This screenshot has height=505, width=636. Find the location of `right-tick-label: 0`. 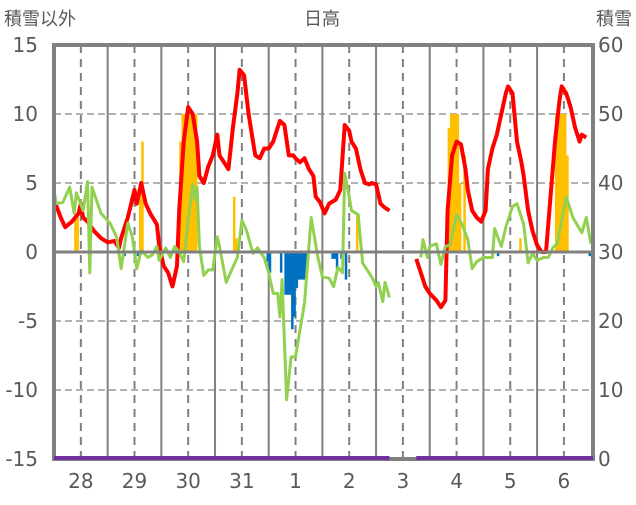

right-tick-label: 0 is located at coordinates (604, 459).